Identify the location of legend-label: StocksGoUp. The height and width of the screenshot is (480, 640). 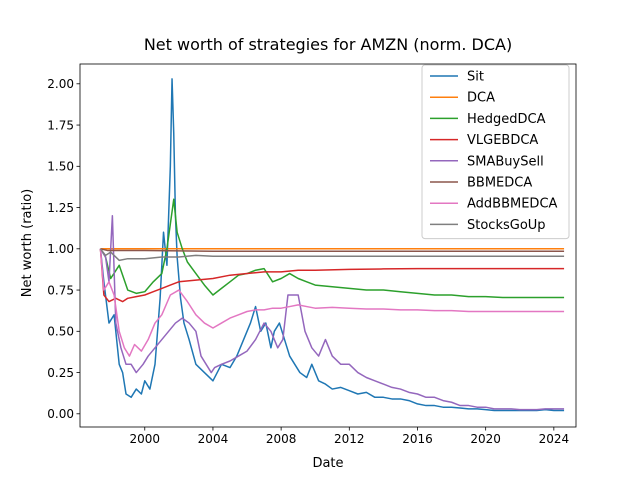
(506, 225).